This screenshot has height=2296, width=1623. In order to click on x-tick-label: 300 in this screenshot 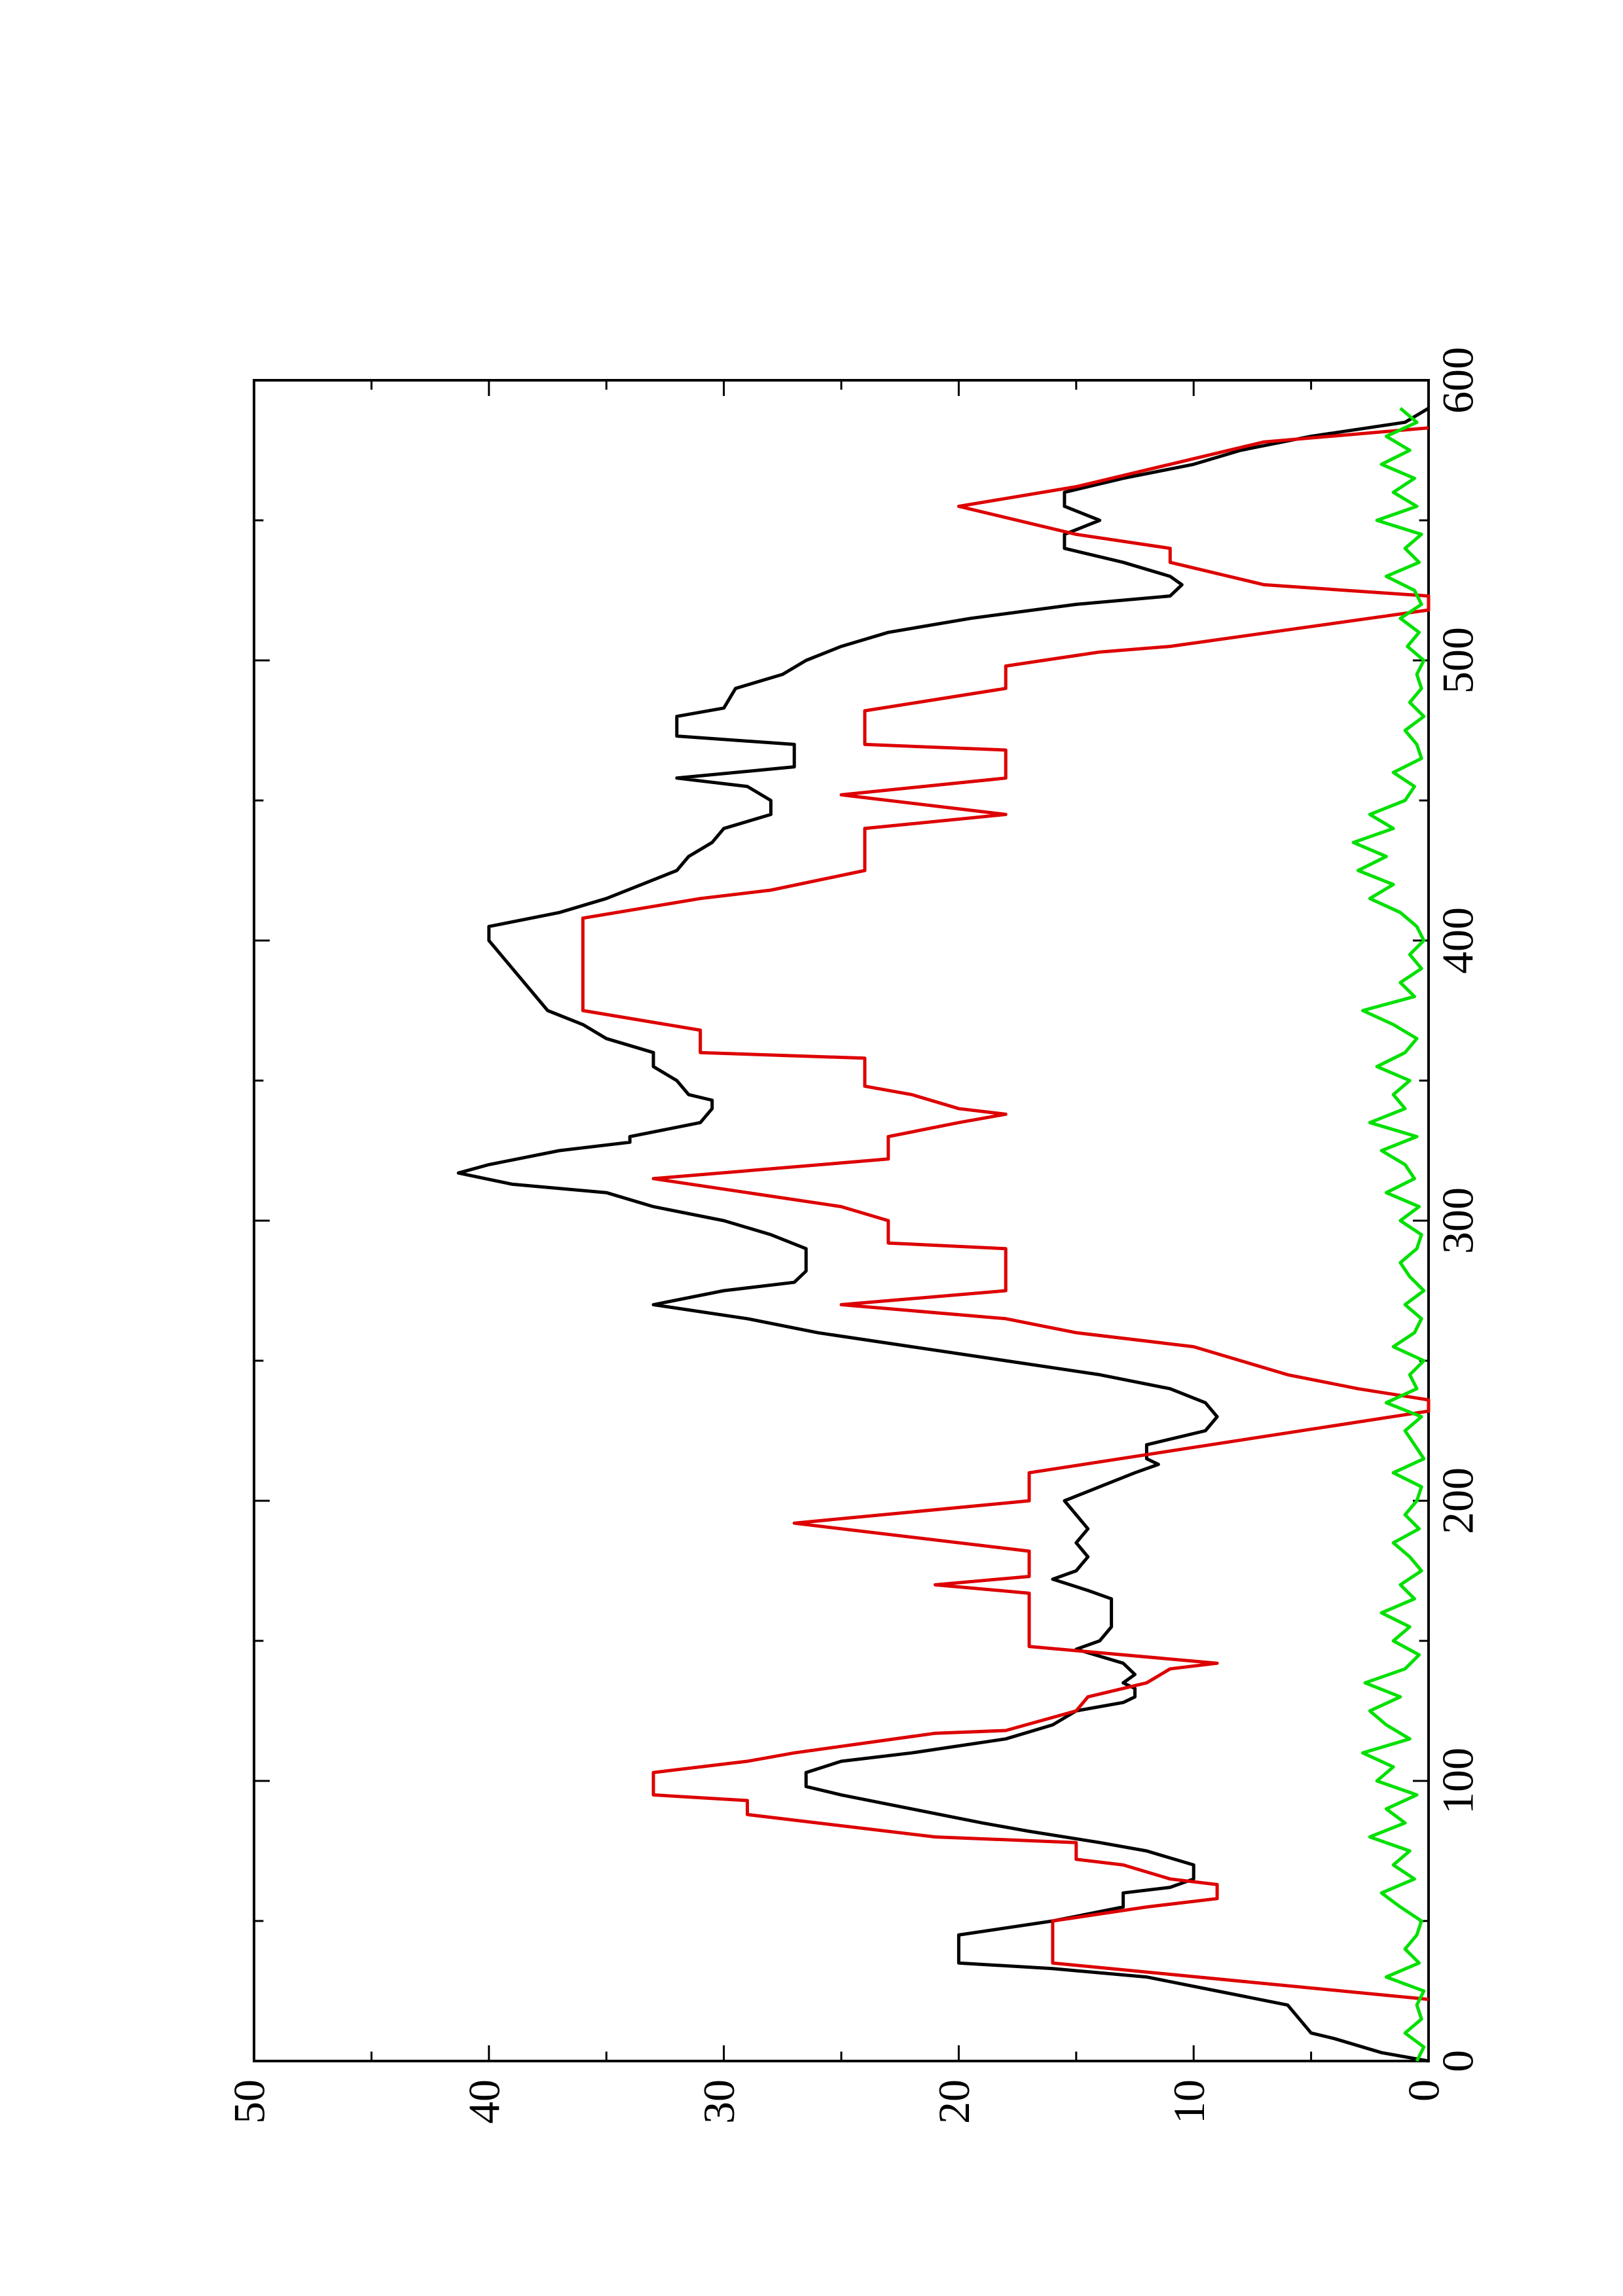, I will do `click(1458, 1220)`.